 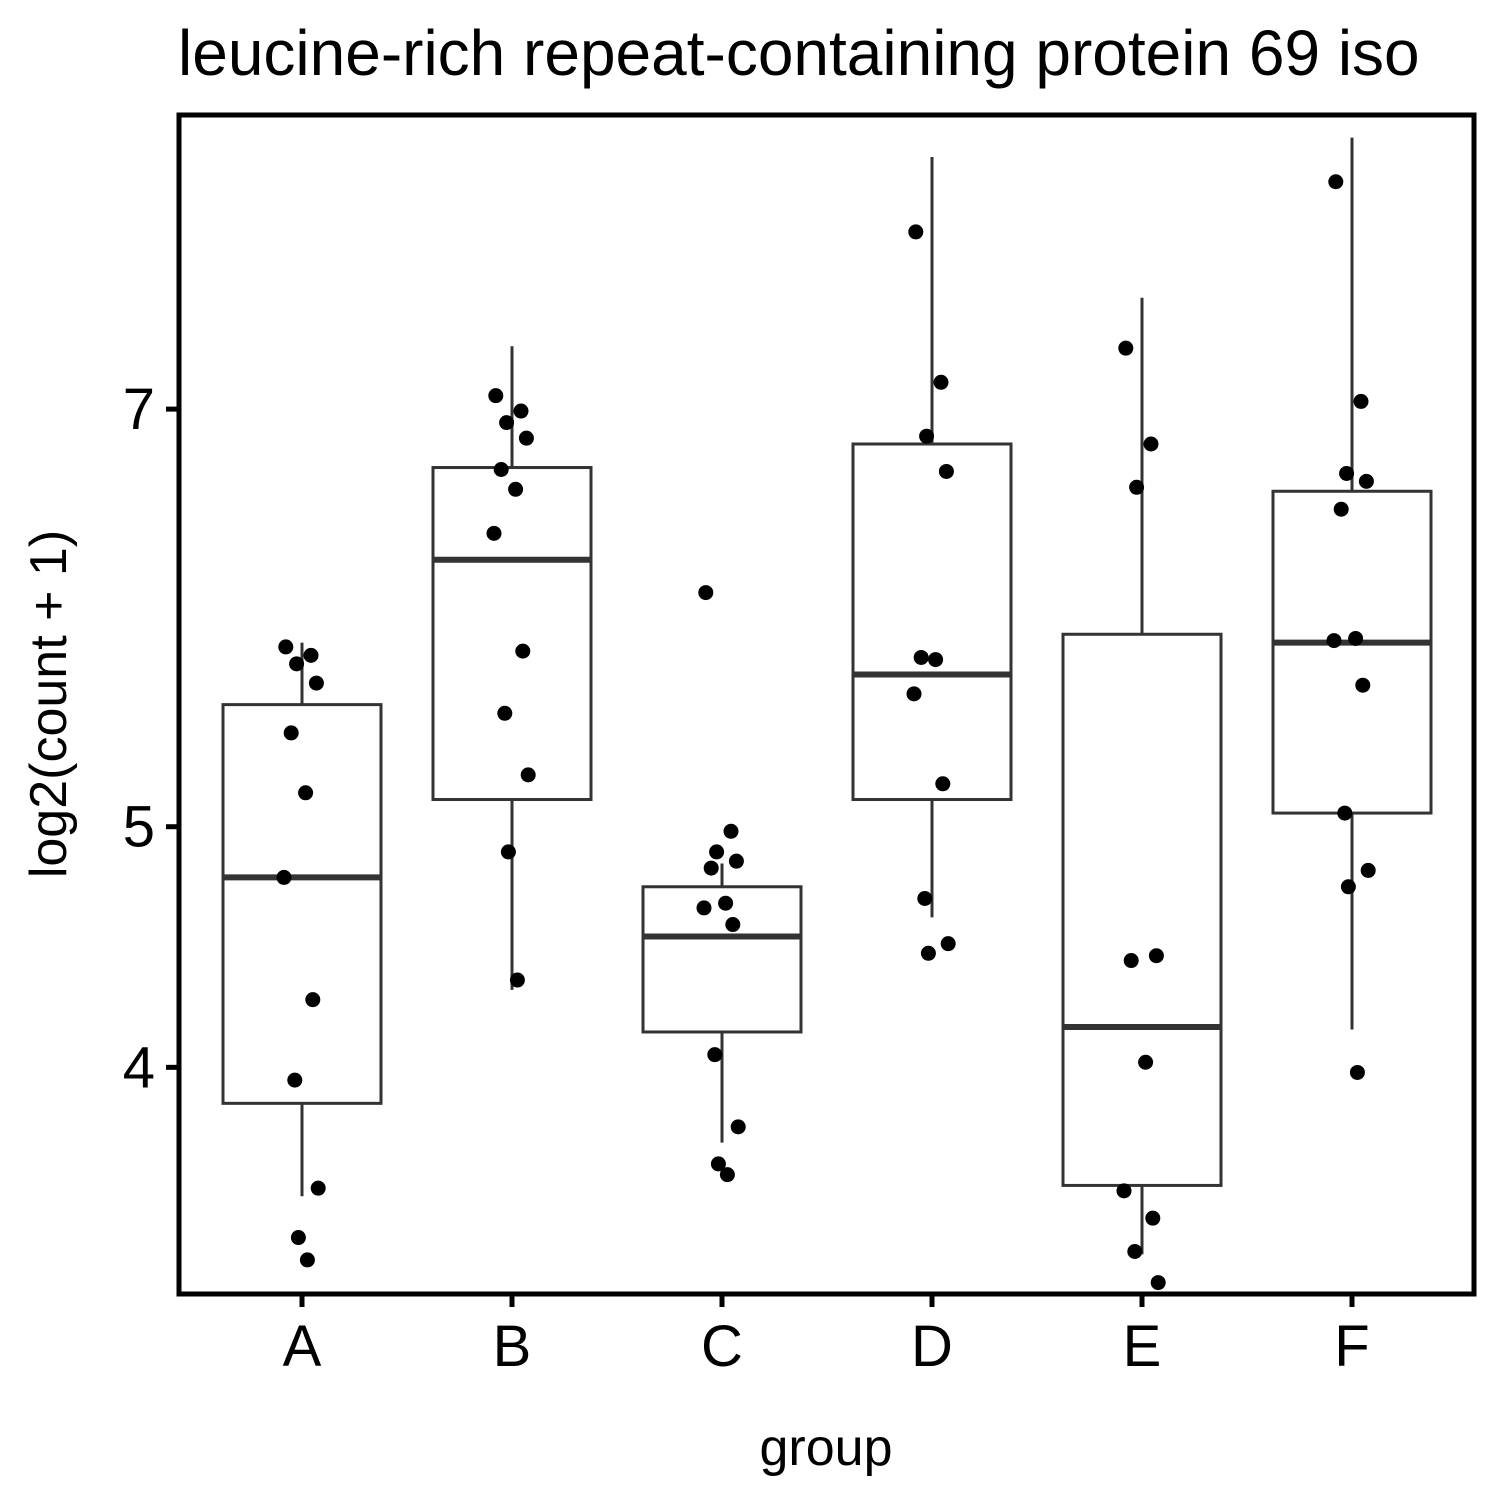 What do you see at coordinates (139, 1067) in the screenshot?
I see `y-tick-label: 4` at bounding box center [139, 1067].